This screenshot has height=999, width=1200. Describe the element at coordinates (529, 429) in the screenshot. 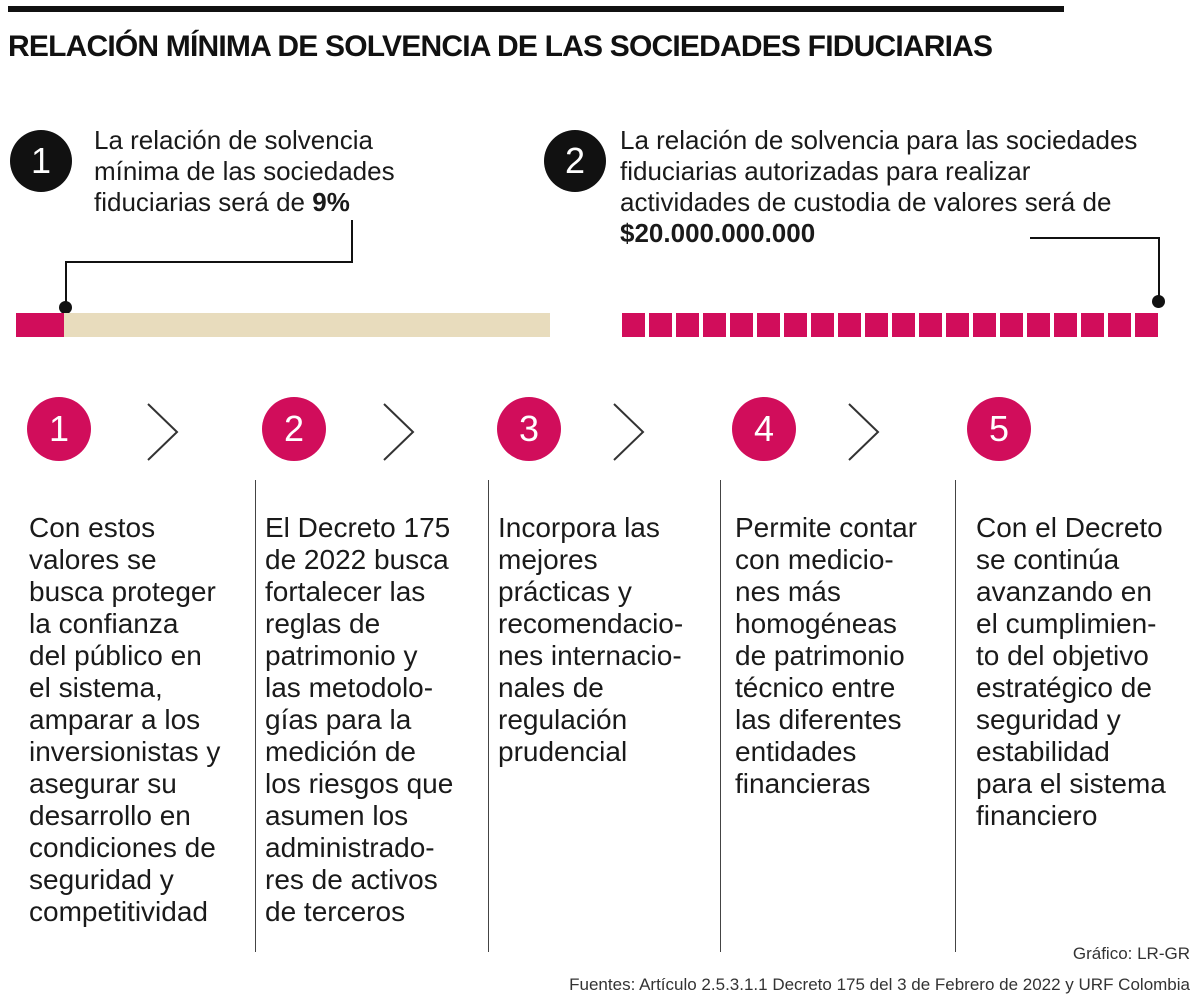

I see `step-3-circle: 3` at that location.